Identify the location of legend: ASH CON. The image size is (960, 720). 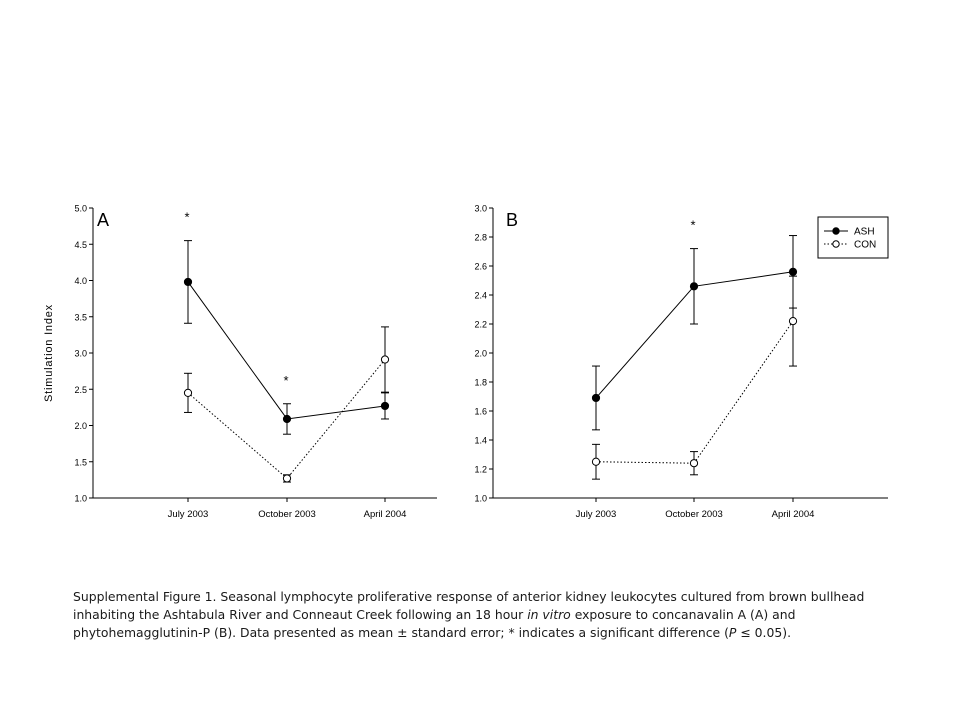
(853, 237).